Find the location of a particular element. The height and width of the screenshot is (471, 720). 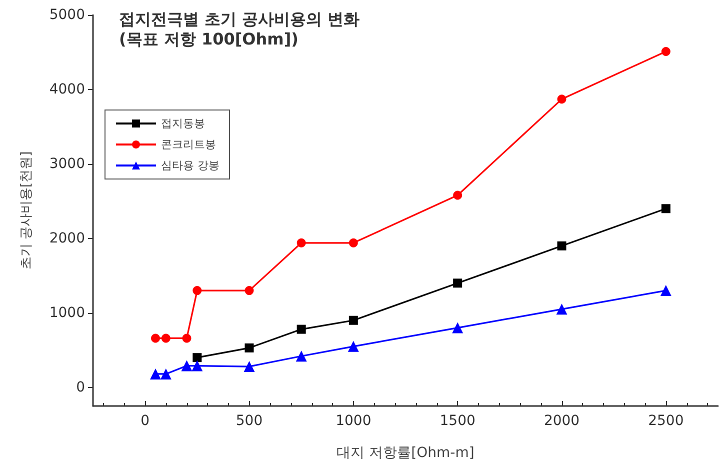

x-tick-label: 1000 is located at coordinates (354, 421).